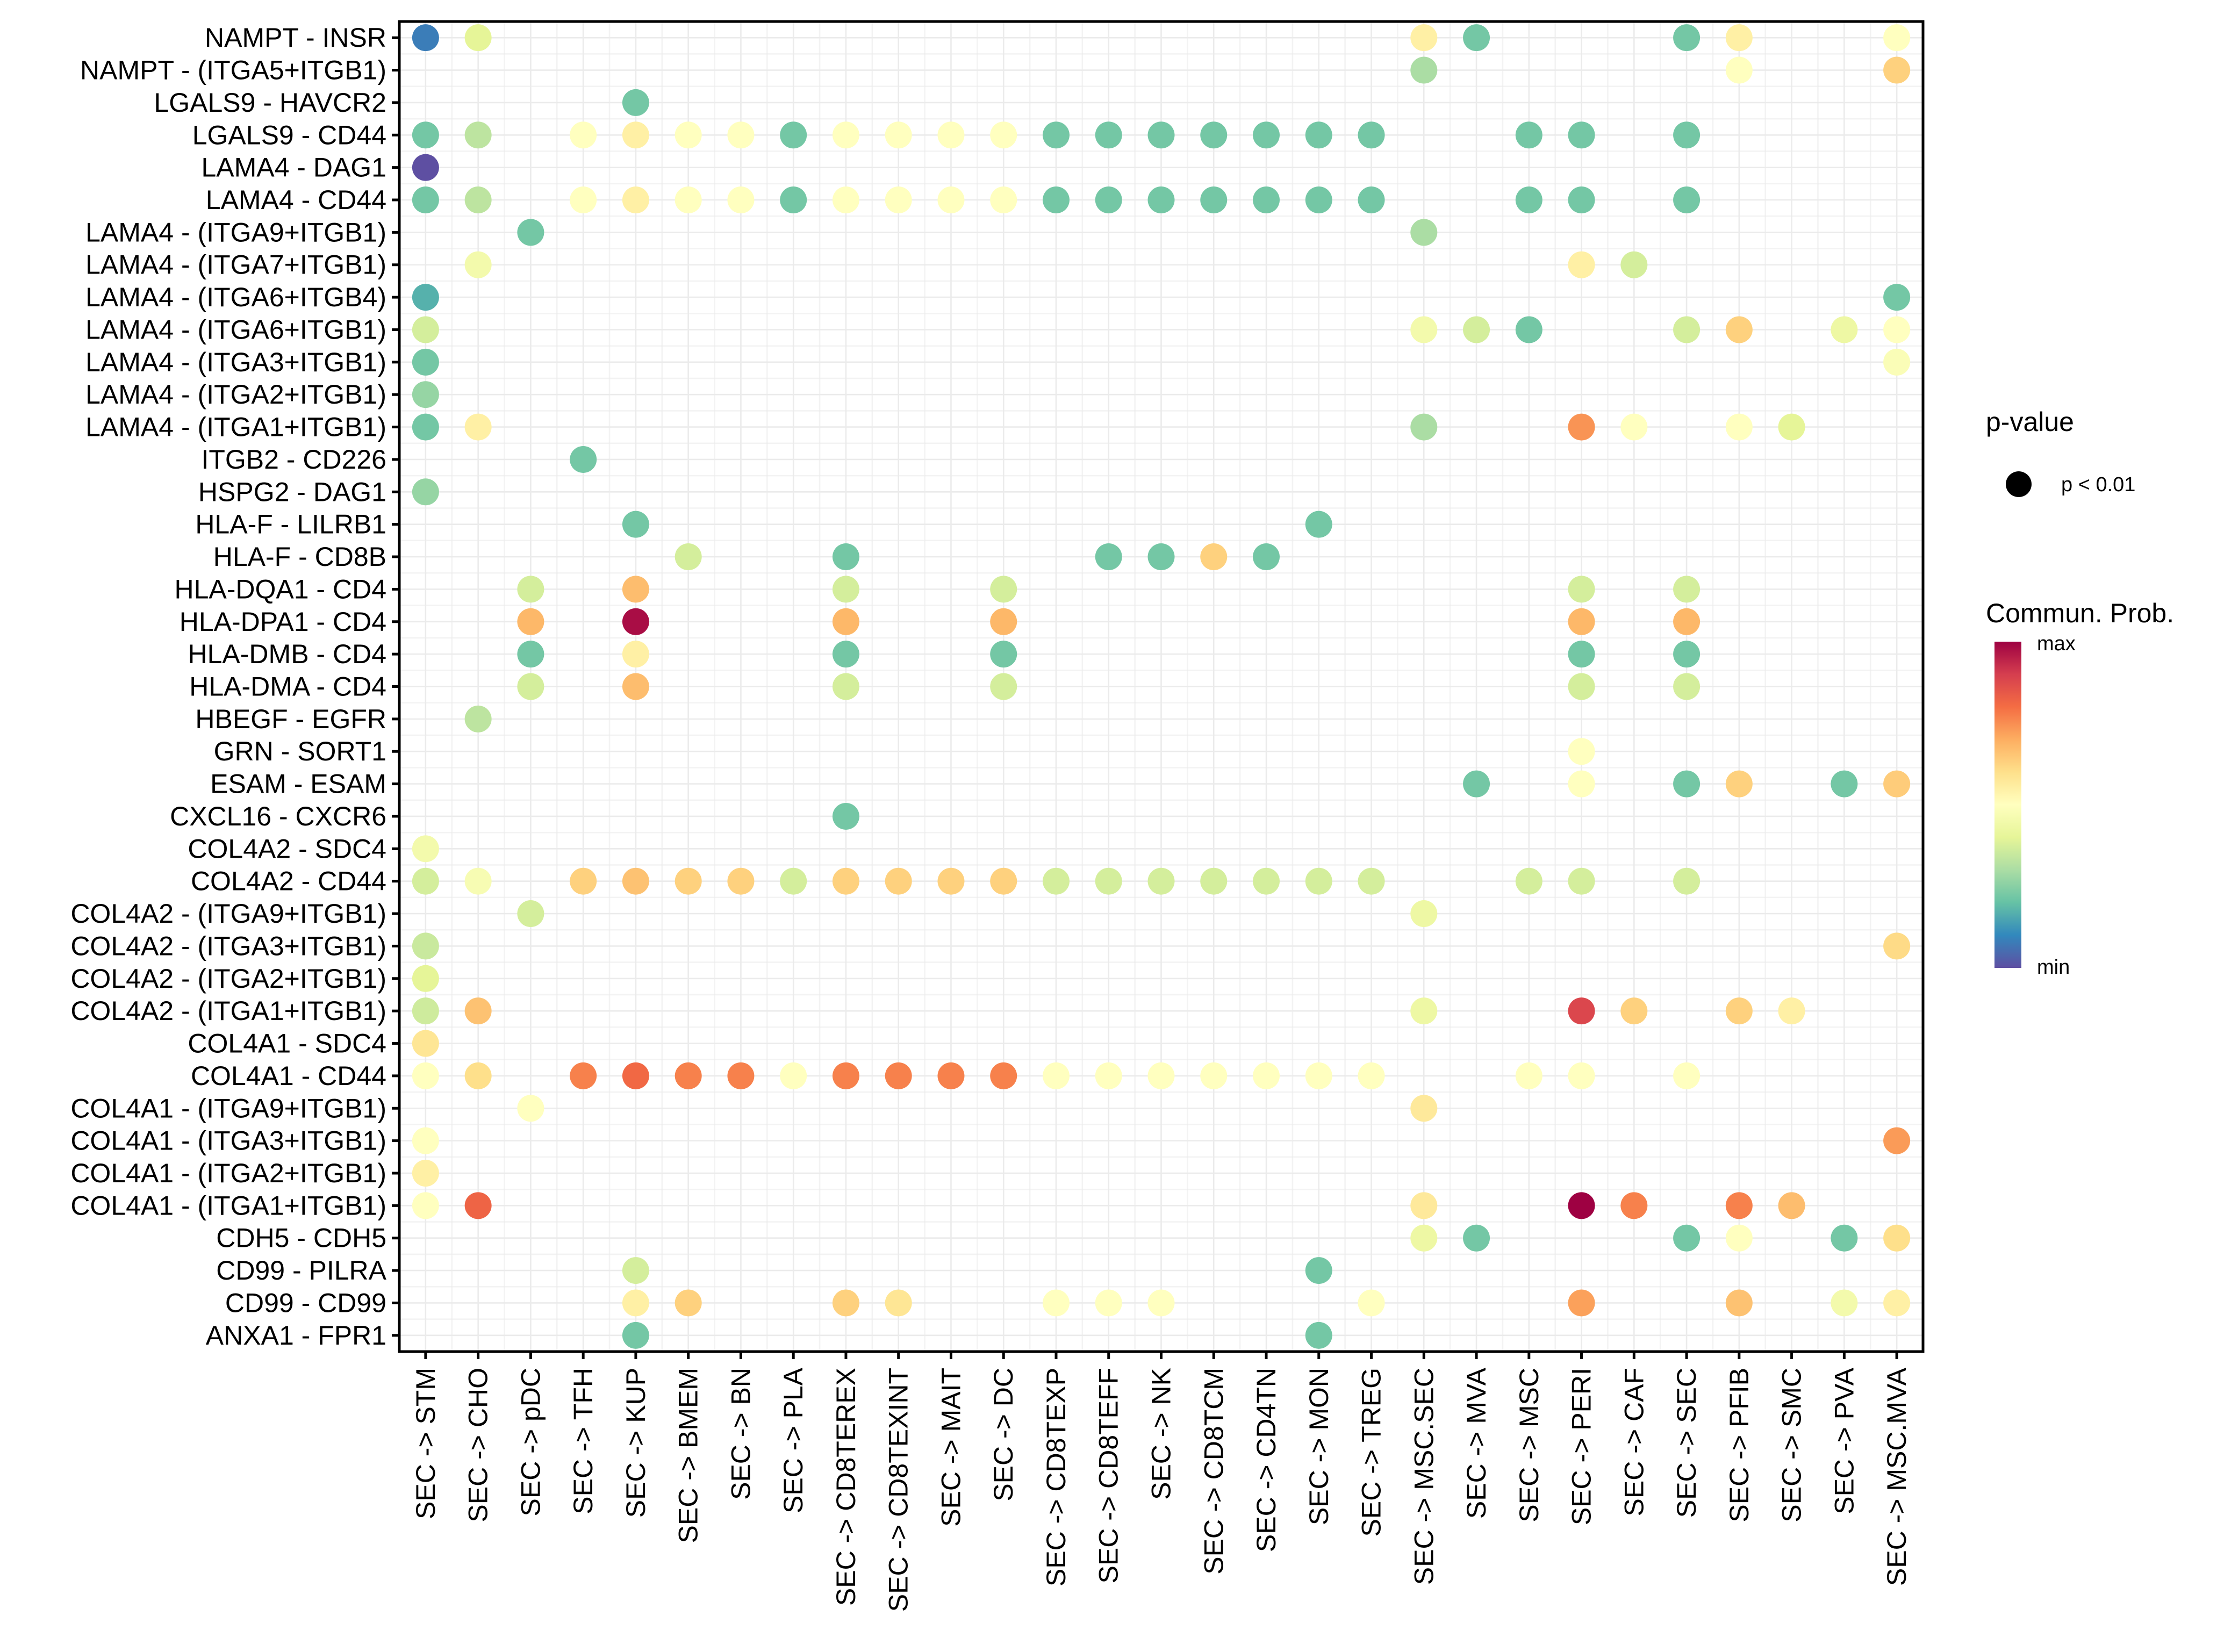 The height and width of the screenshot is (1652, 2217). I want to click on legend-colorbar-title: Commun. Prob., so click(2080, 613).